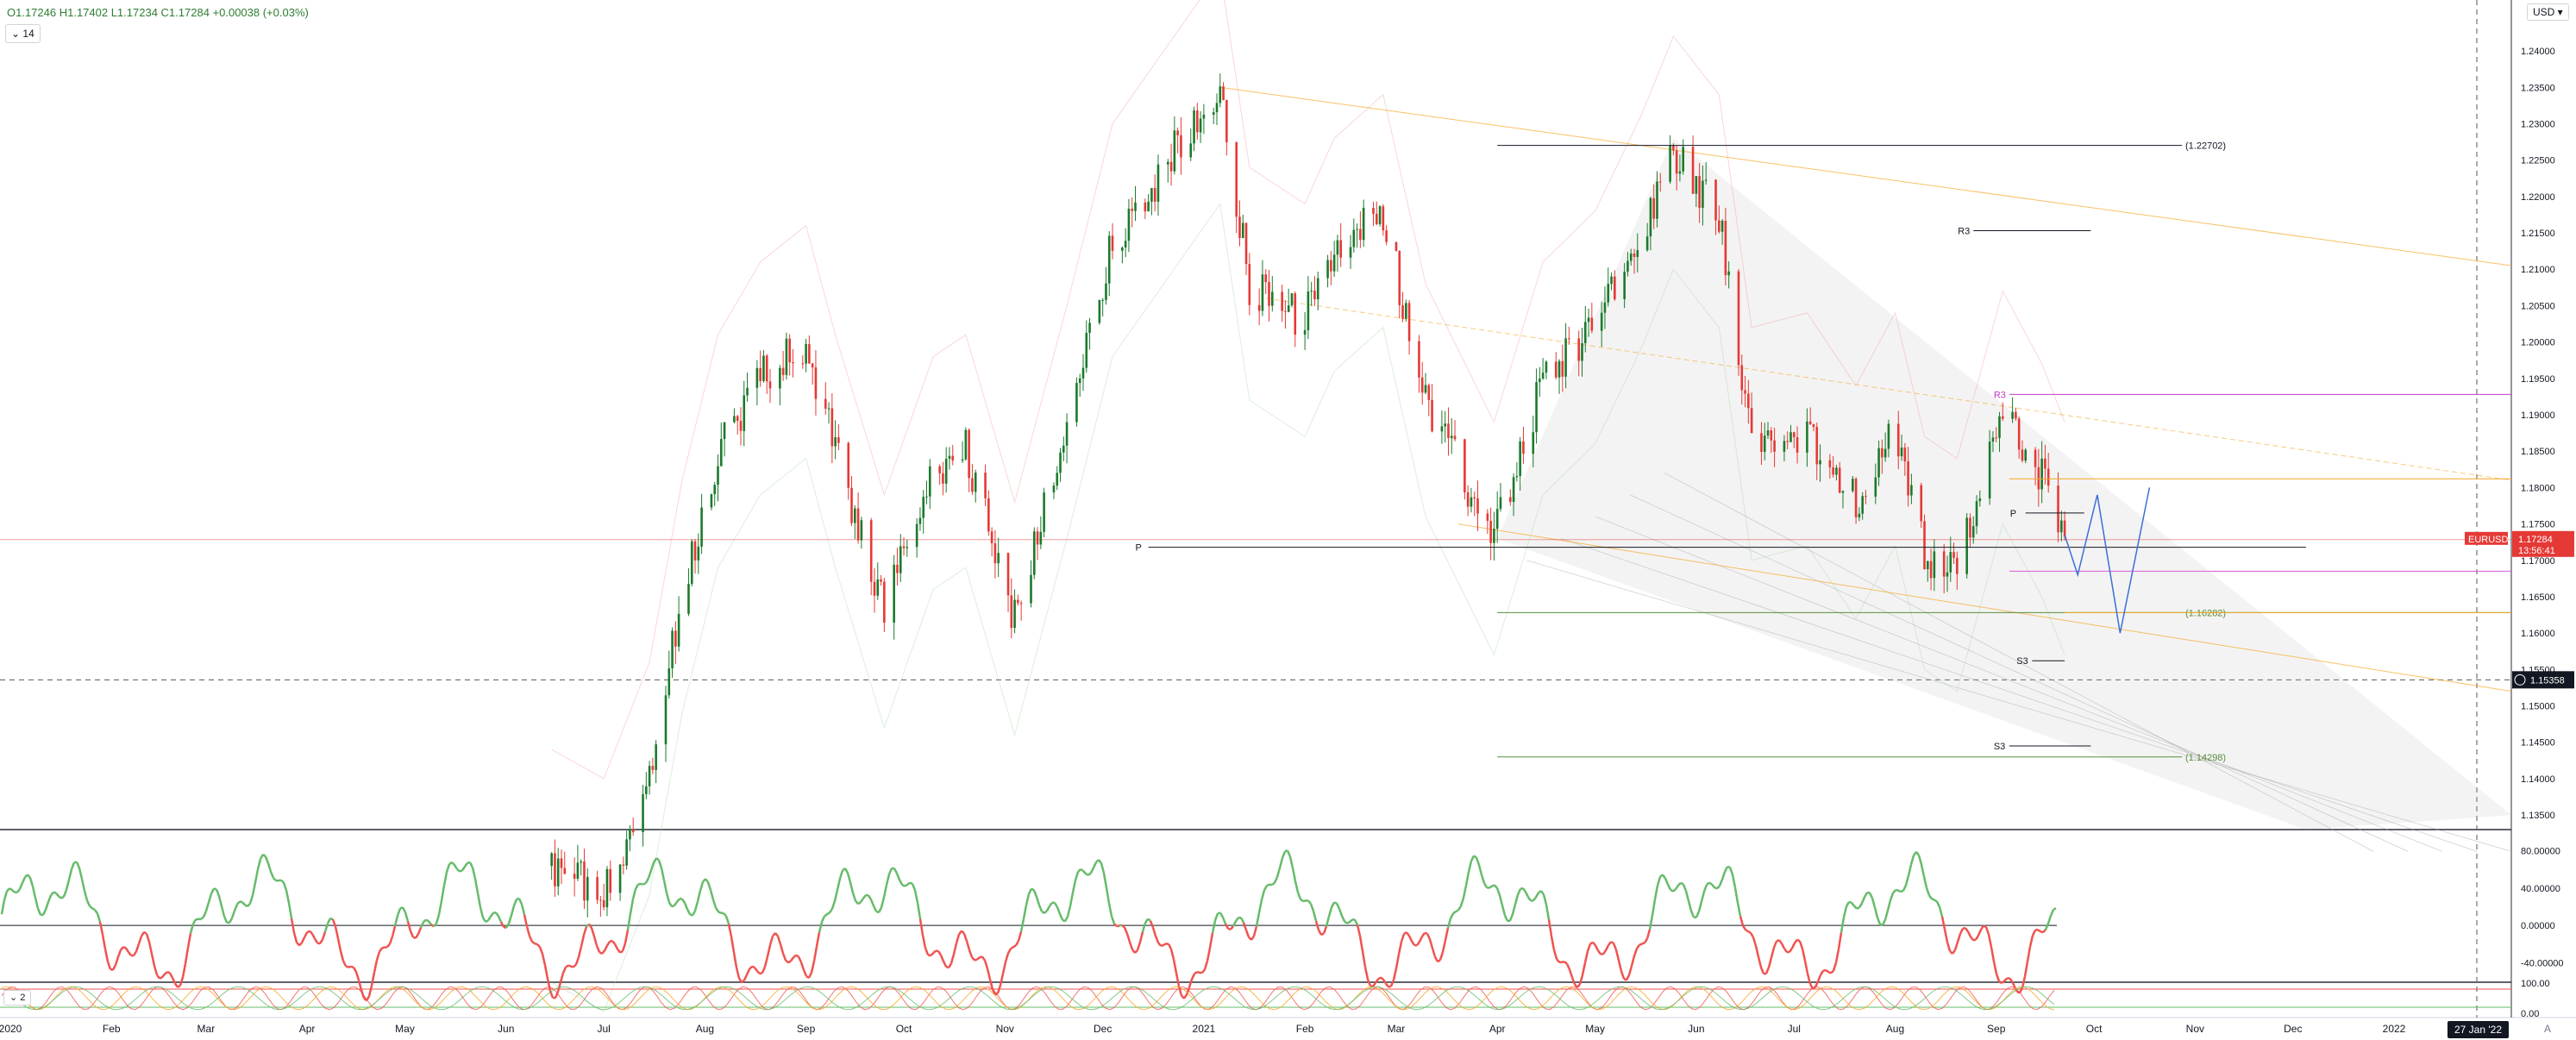  What do you see at coordinates (2530, 1014) in the screenshot?
I see `oscillator2-tick-label: 0.00` at bounding box center [2530, 1014].